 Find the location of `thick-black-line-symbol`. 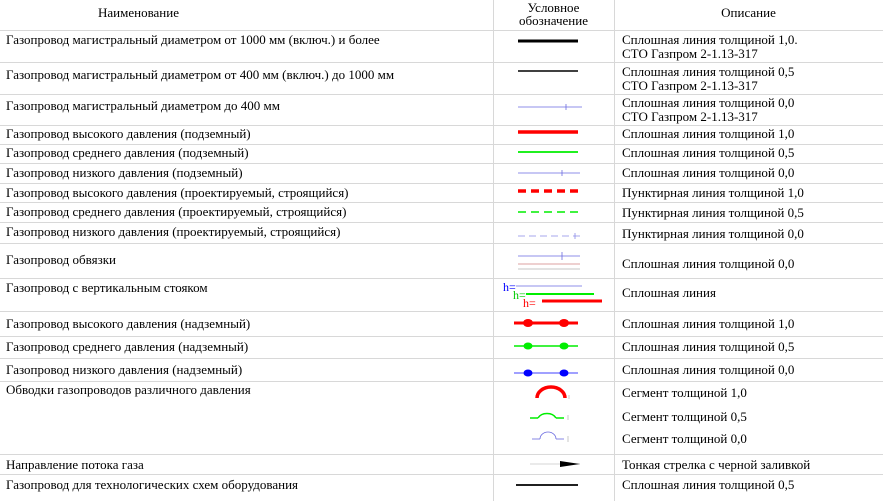

thick-black-line-symbol is located at coordinates (548, 41).